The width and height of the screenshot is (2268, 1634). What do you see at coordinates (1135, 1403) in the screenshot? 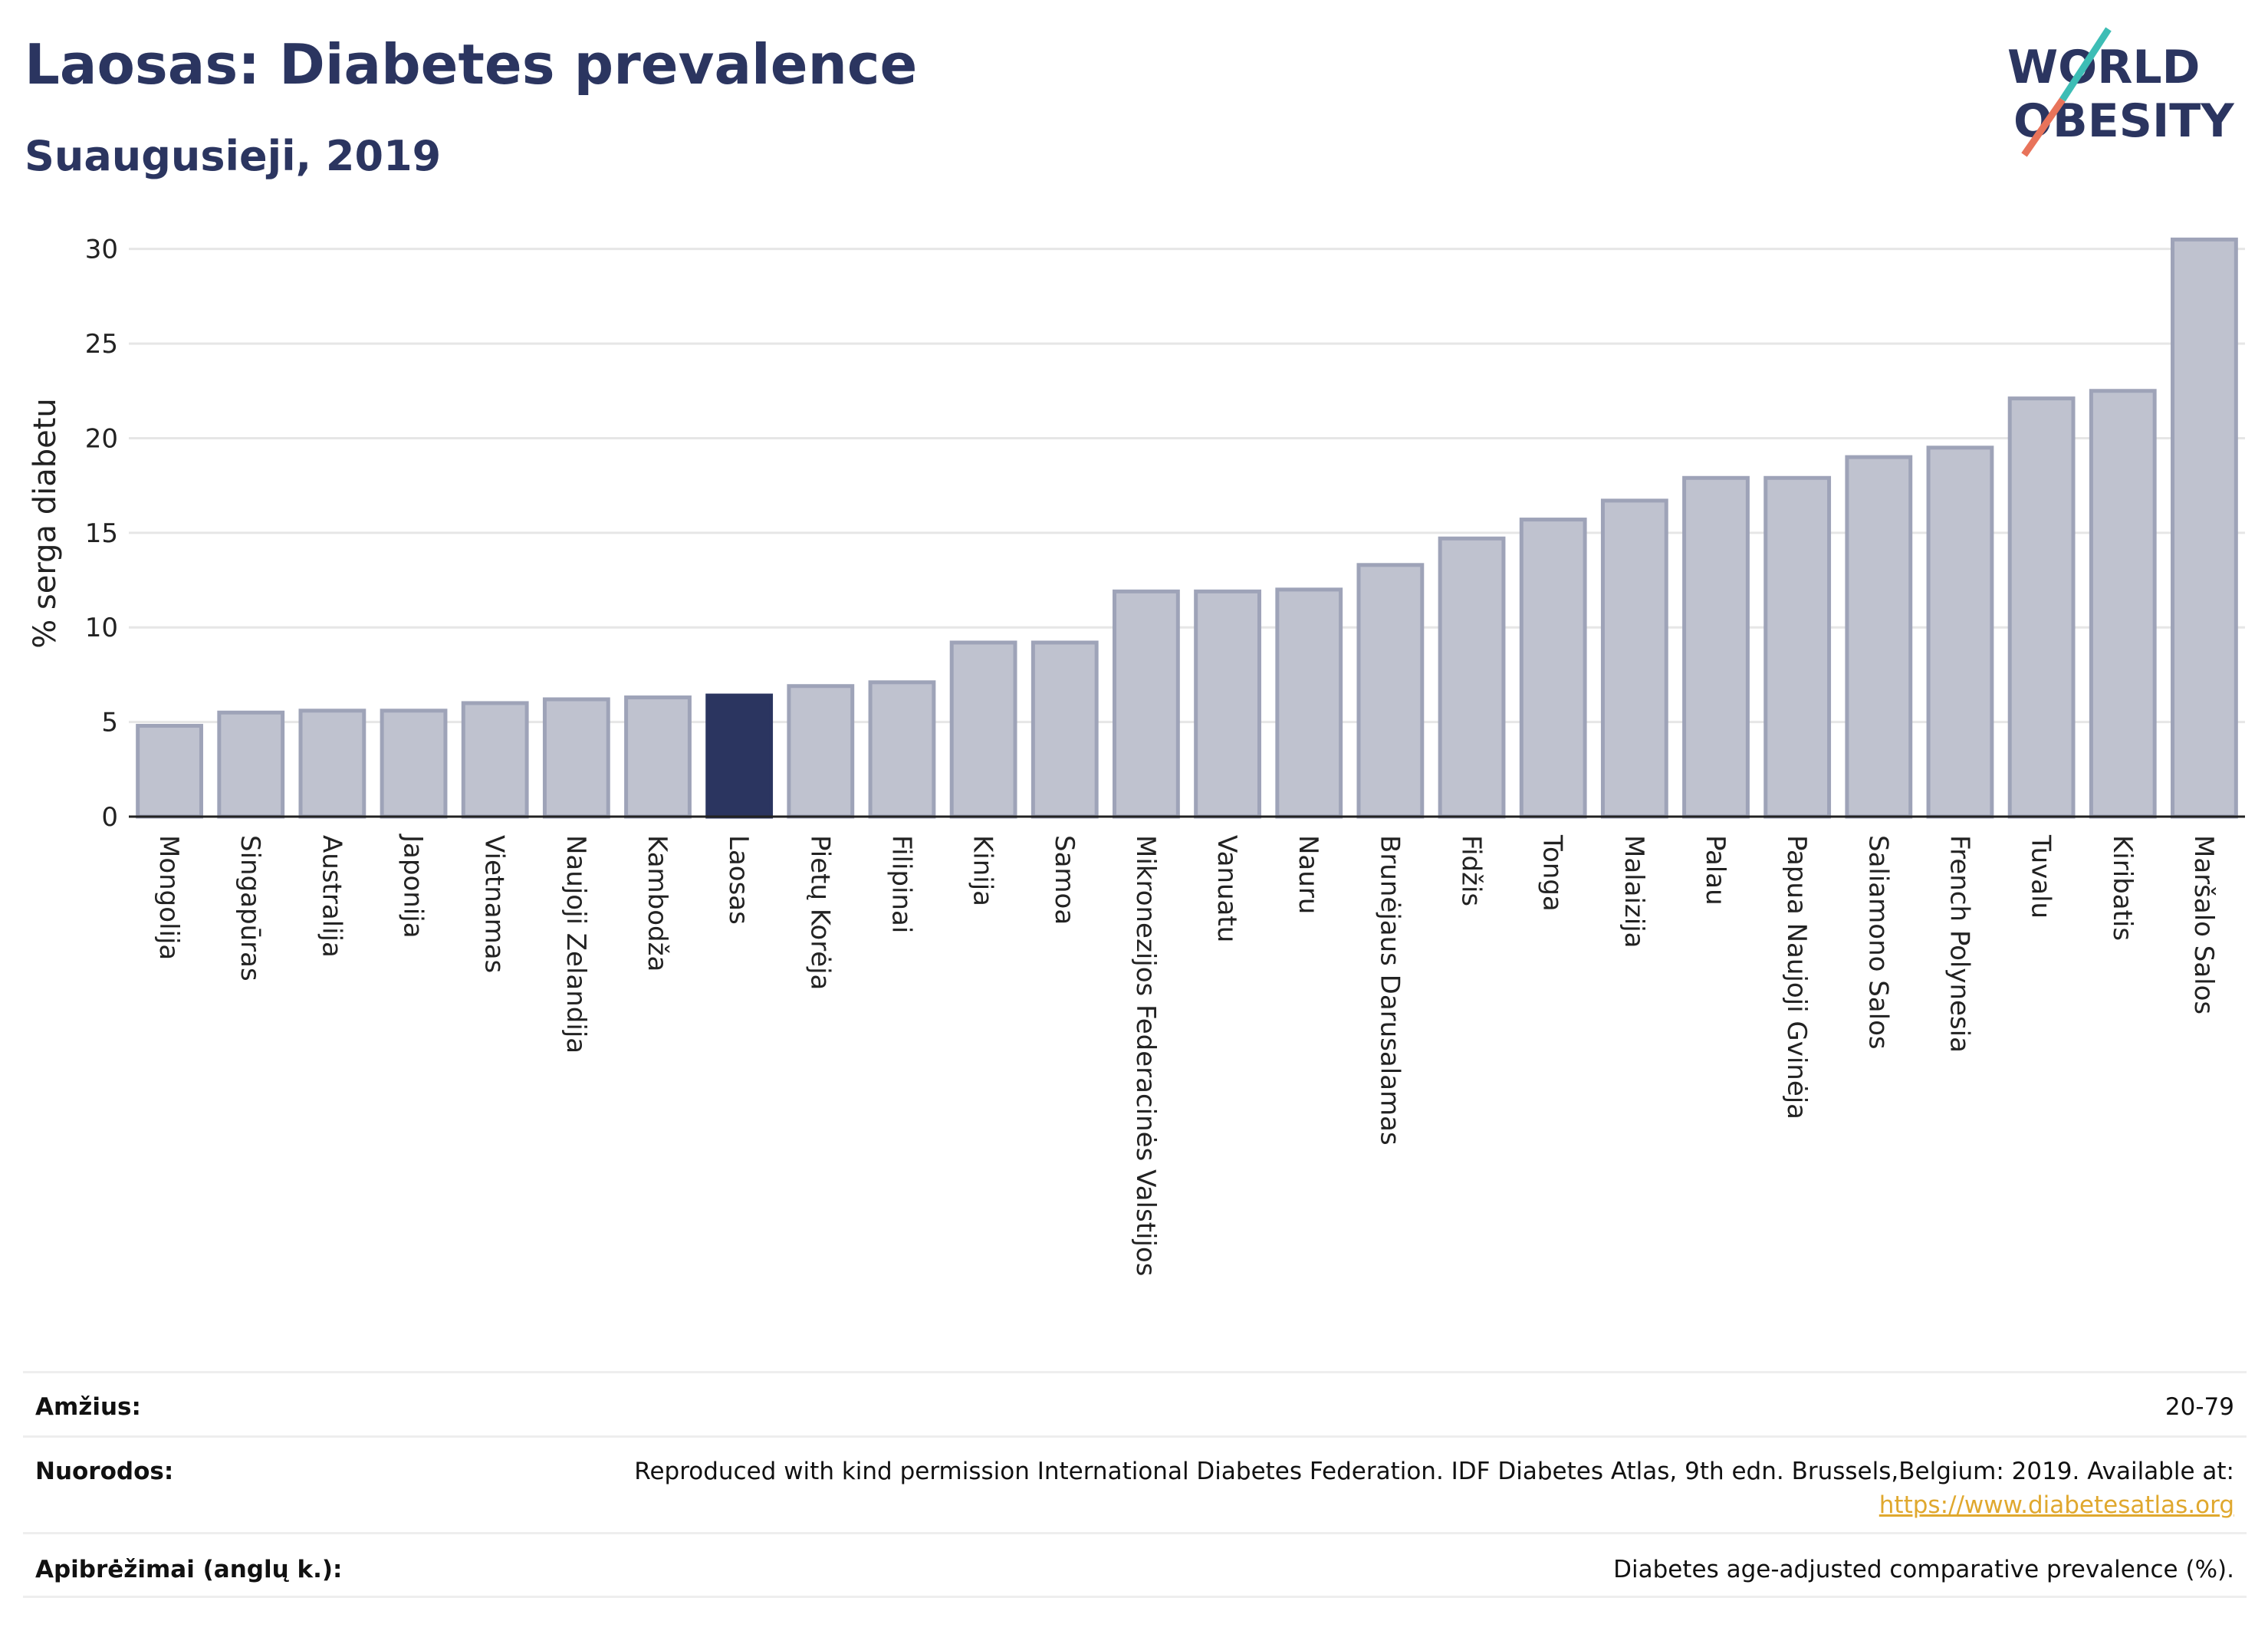
I see `meta-row-age: Amžius: 20-79` at bounding box center [1135, 1403].